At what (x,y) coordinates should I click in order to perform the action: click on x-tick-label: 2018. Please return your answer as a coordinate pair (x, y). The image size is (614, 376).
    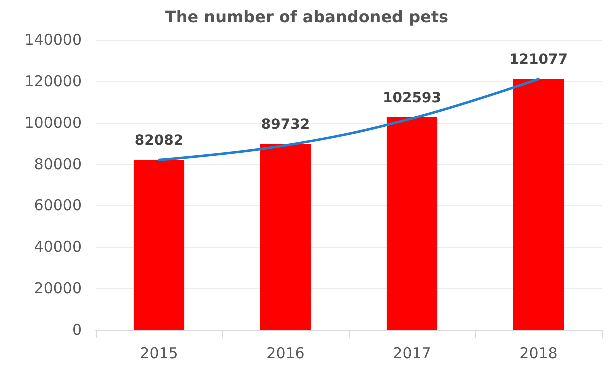
    Looking at the image, I should click on (539, 353).